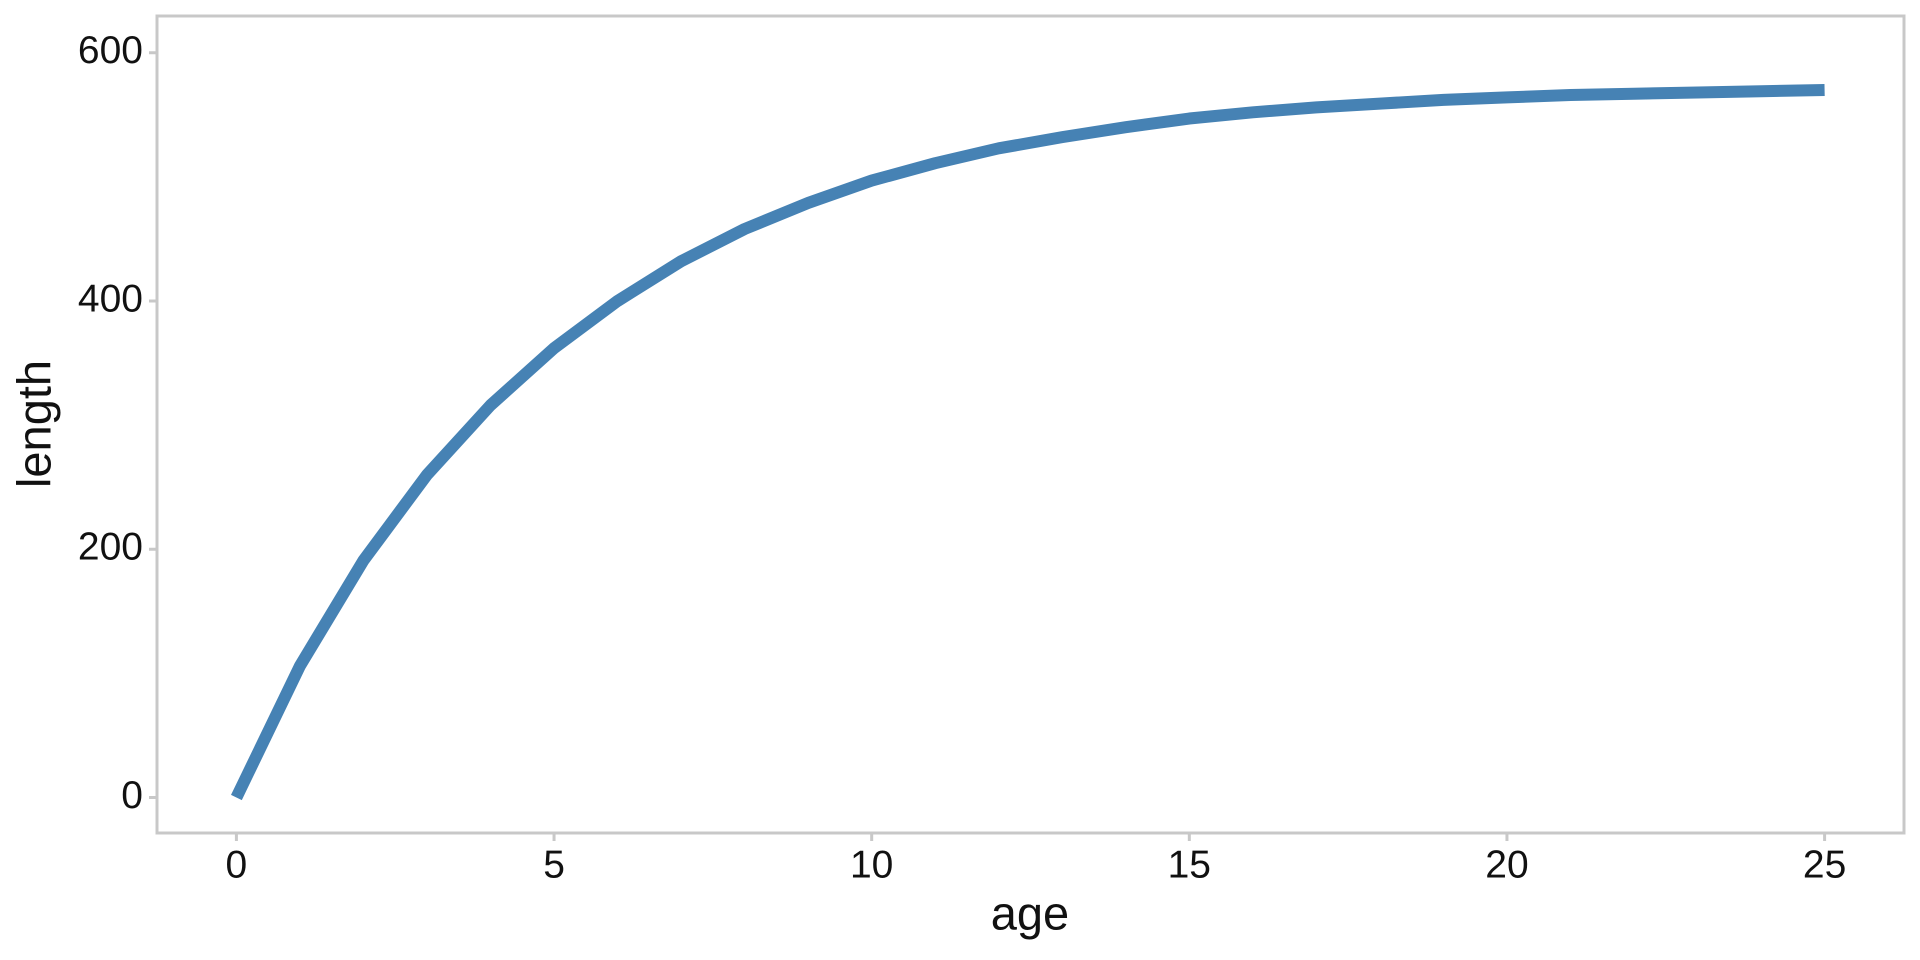  What do you see at coordinates (237, 864) in the screenshot?
I see `x-tick-label: 0` at bounding box center [237, 864].